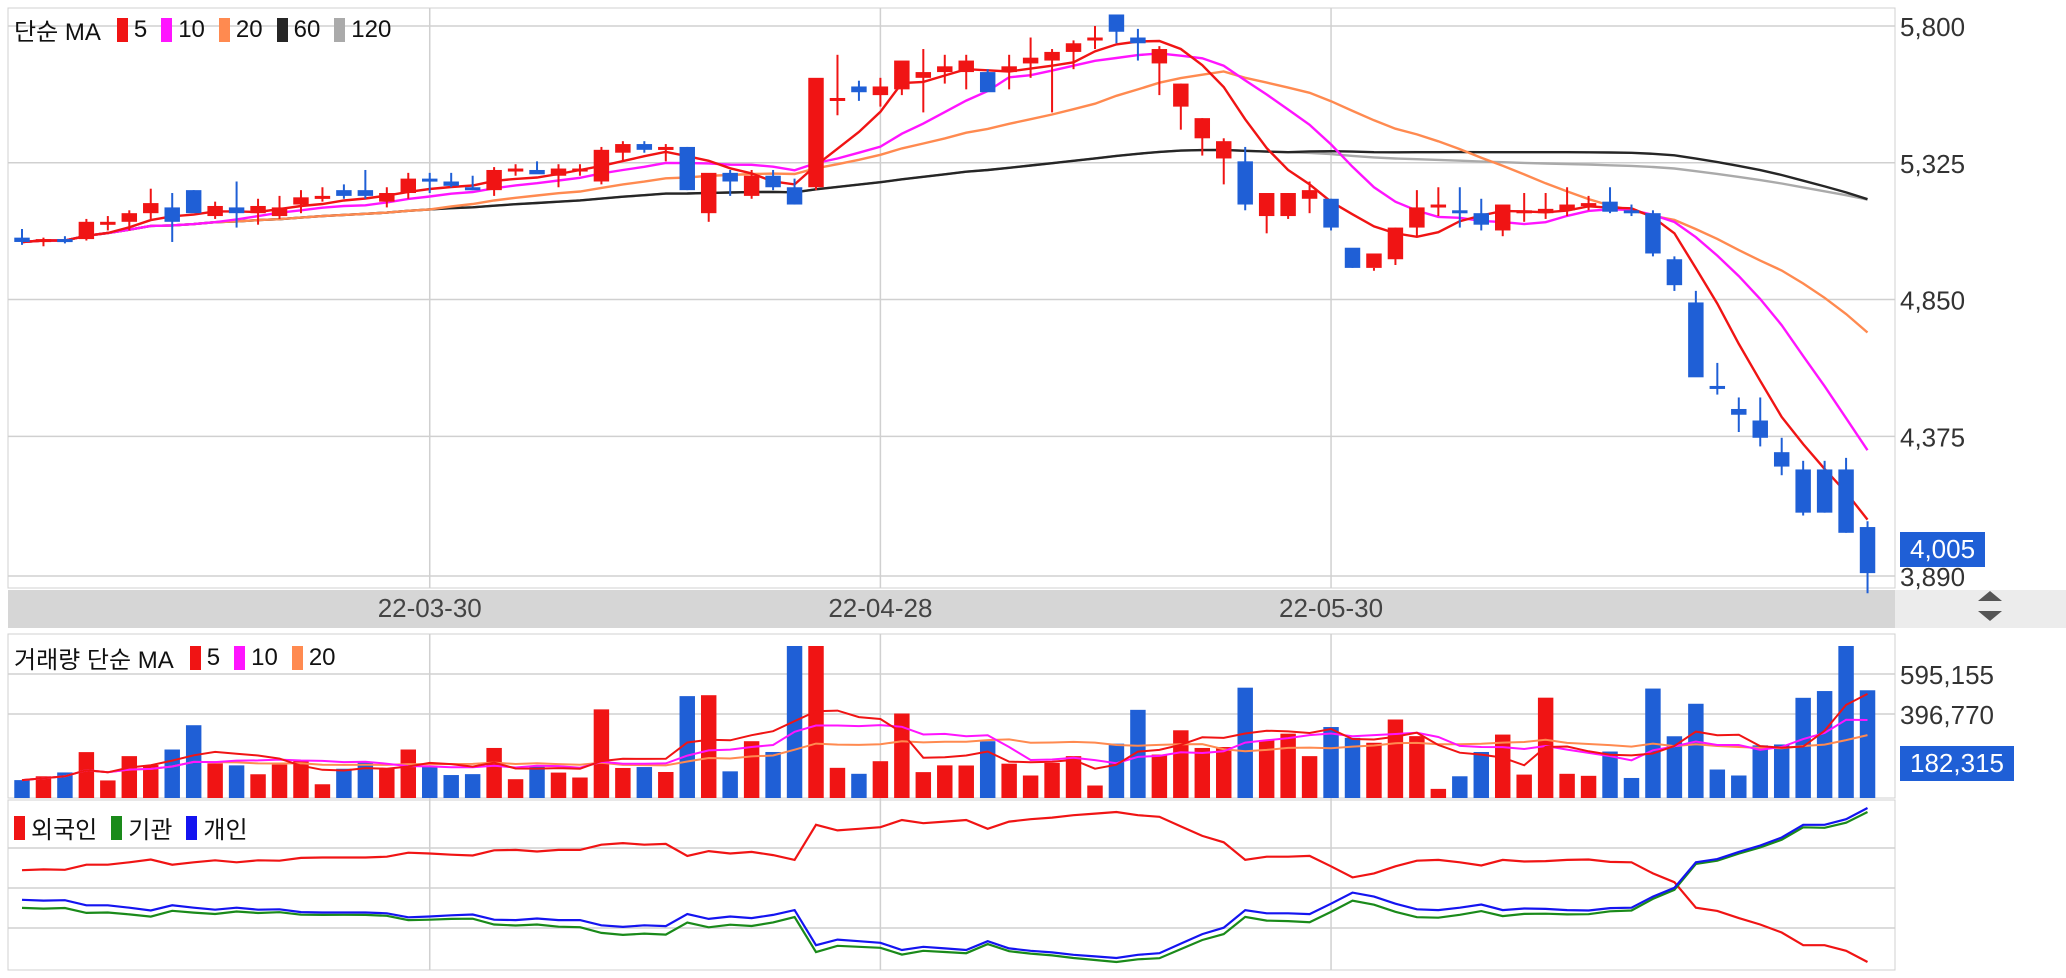 Image resolution: width=2066 pixels, height=978 pixels. What do you see at coordinates (131, 827) in the screenshot?
I see `investor-legend: 외국인 기관 개인` at bounding box center [131, 827].